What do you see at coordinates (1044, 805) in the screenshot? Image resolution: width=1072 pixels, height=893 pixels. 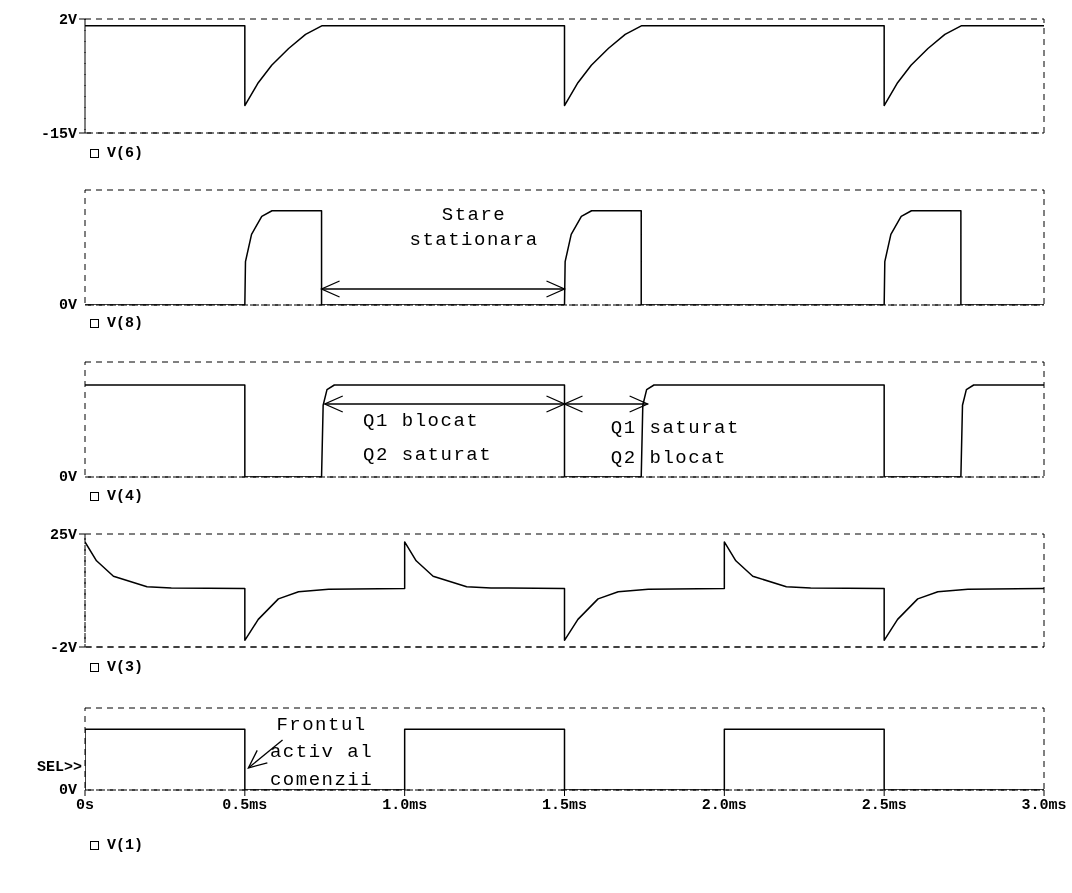 I see `x-tick-label: 3.0ms` at bounding box center [1044, 805].